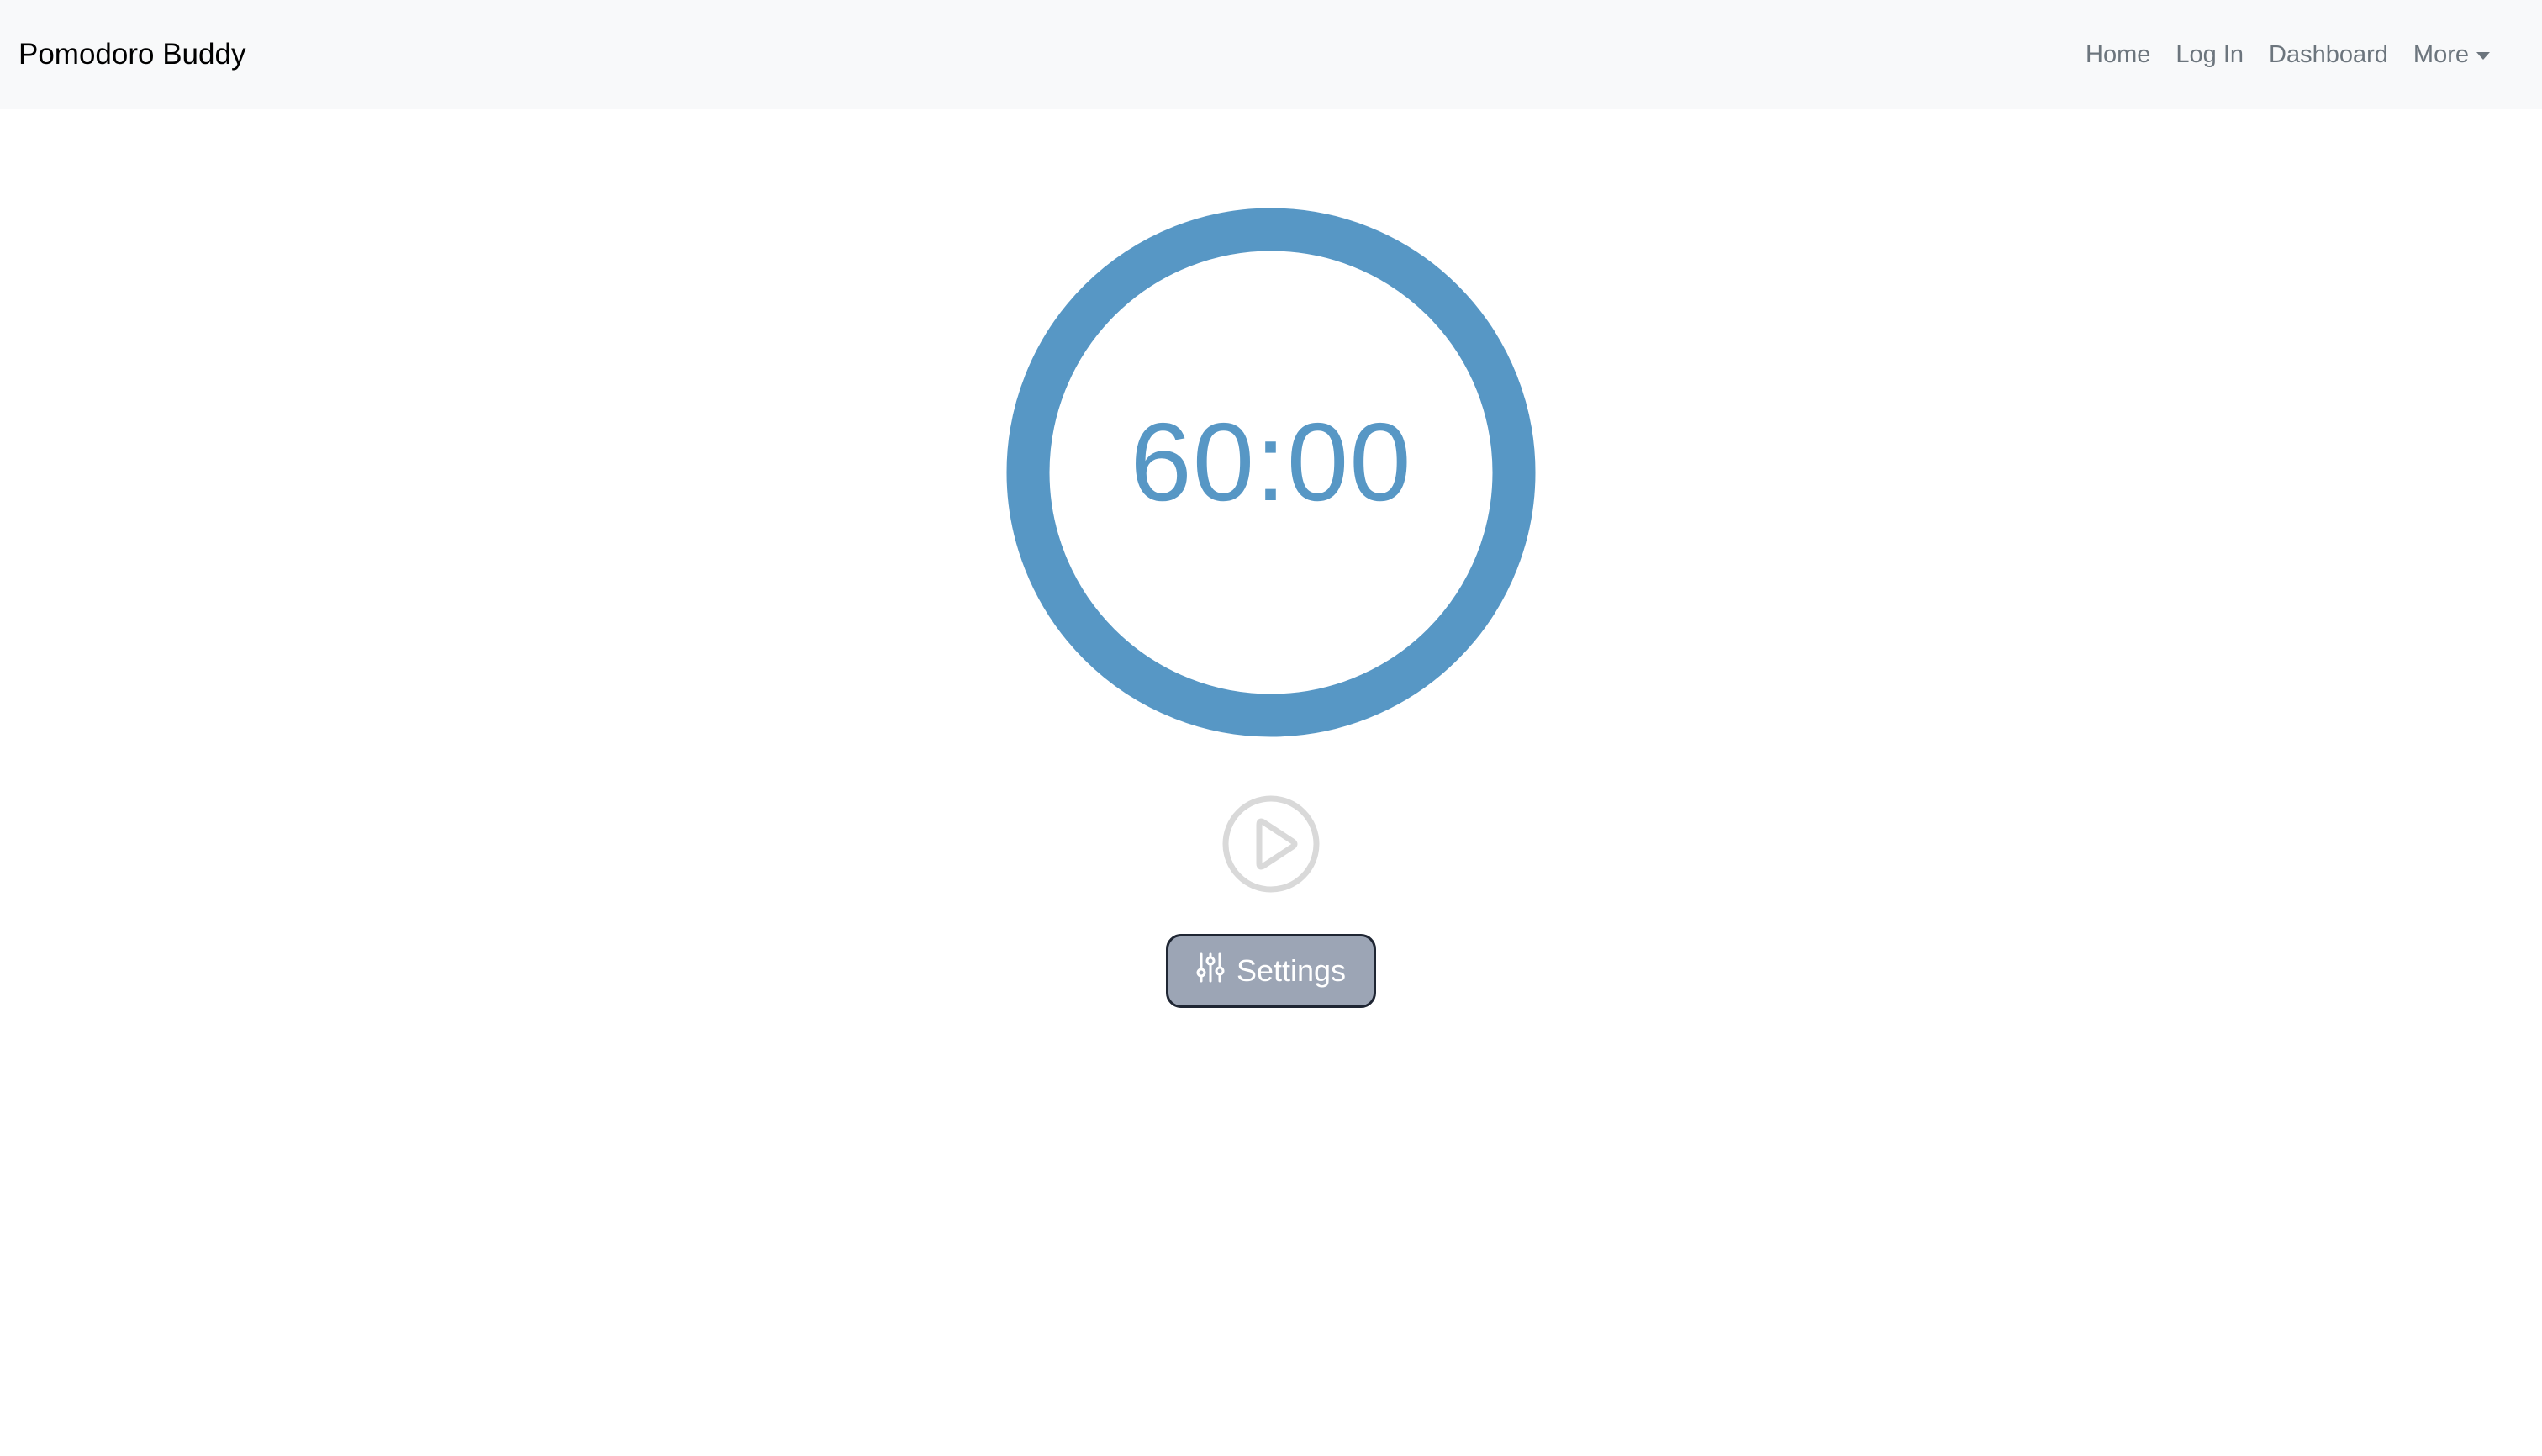 The width and height of the screenshot is (2542, 1456). What do you see at coordinates (132, 54) in the screenshot?
I see `brand-link: Pomodoro Buddy` at bounding box center [132, 54].